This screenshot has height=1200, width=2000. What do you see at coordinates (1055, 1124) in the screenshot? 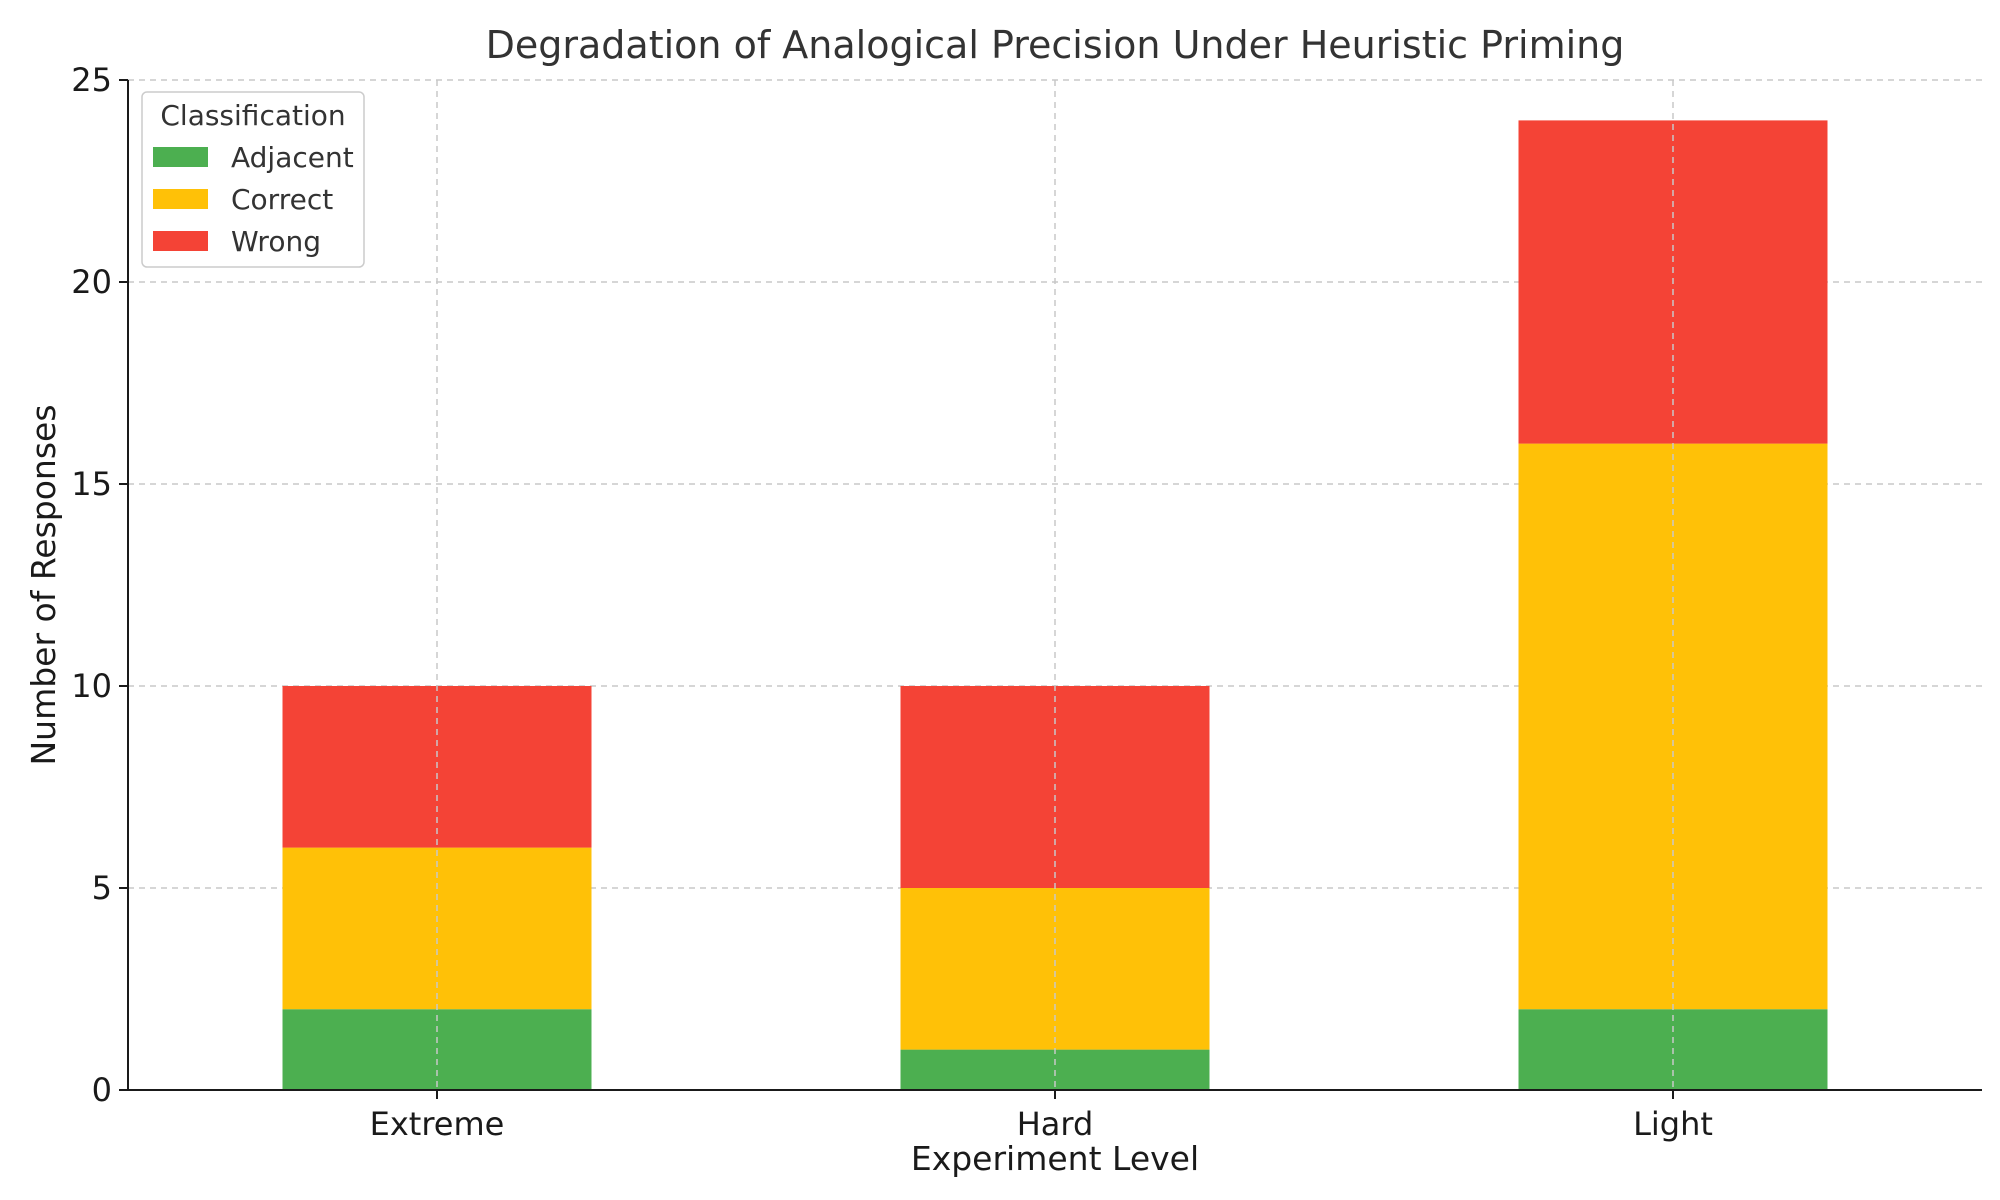
I see `x-tick-label: Hard` at bounding box center [1055, 1124].